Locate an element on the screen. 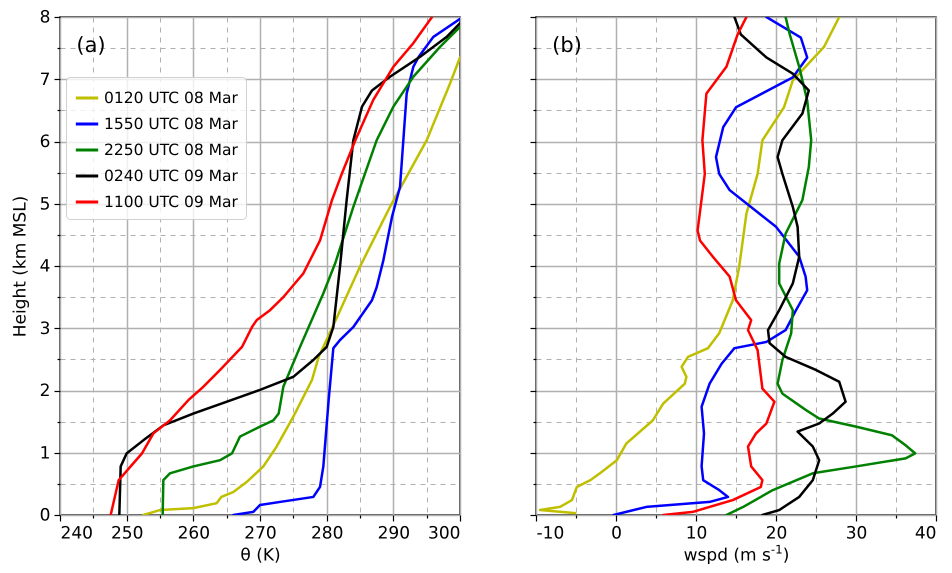 The image size is (952, 573). x-tick-label: 20 is located at coordinates (777, 534).